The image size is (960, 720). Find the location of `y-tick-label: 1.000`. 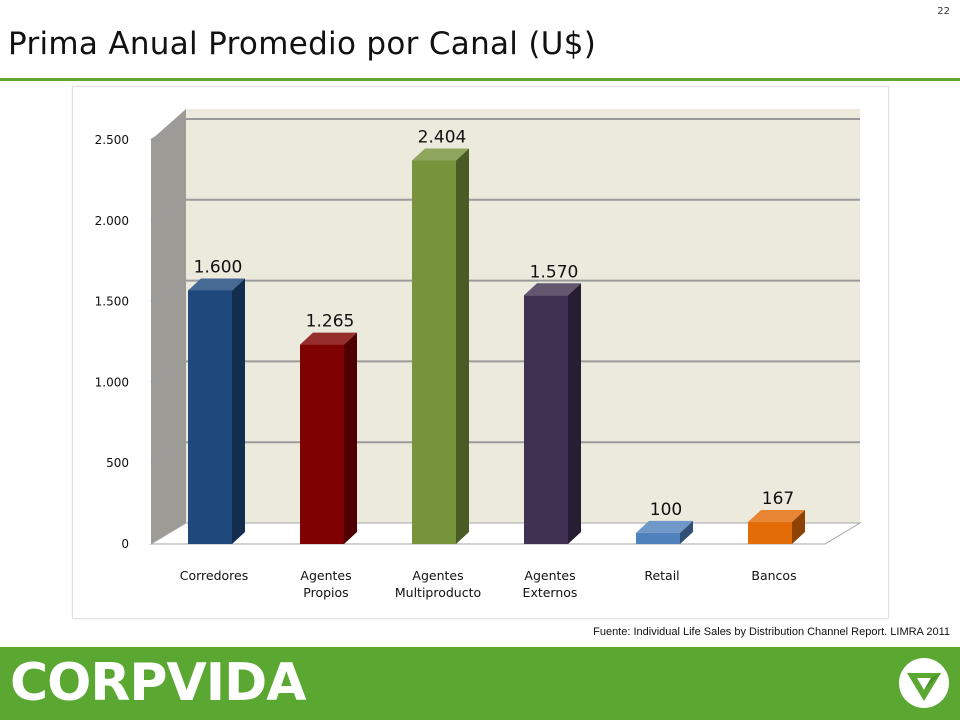

y-tick-label: 1.000 is located at coordinates (112, 382).